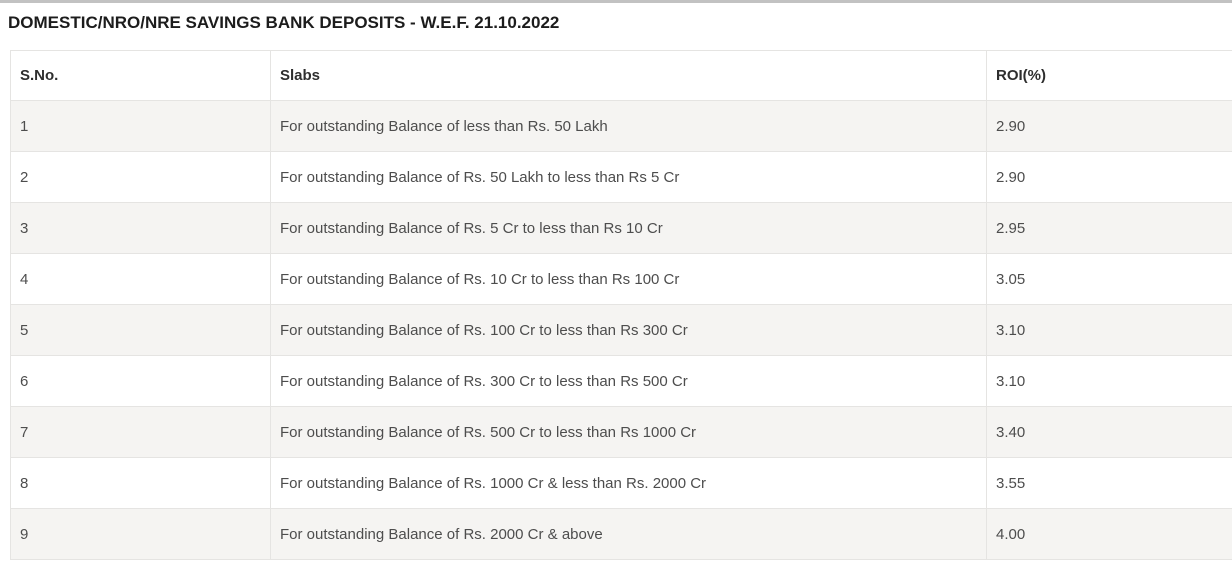 Image resolution: width=1232 pixels, height=568 pixels. Describe the element at coordinates (140, 483) in the screenshot. I see `row-sno-cell: 8` at that location.